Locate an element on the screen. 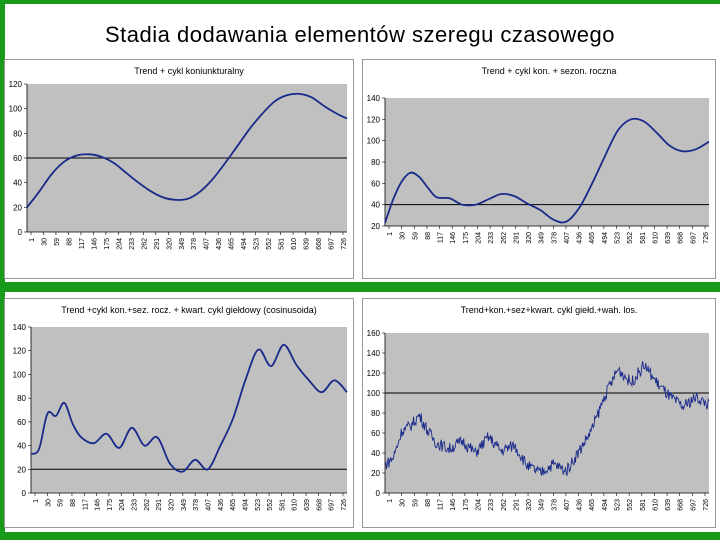 This screenshot has width=720, height=540. x-tick-label: 349 is located at coordinates (542, 505).